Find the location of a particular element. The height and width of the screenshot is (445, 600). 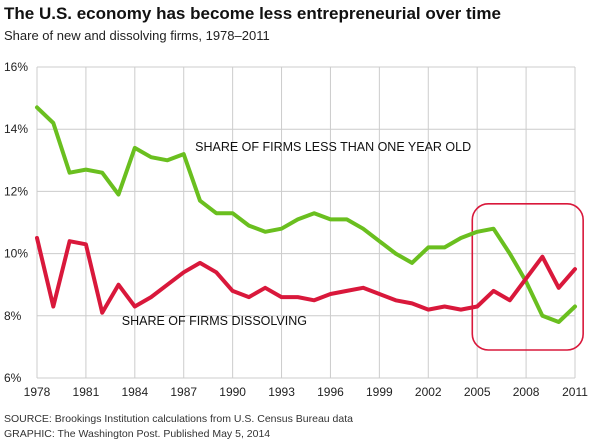

x-tick-label: 1993 is located at coordinates (281, 392).